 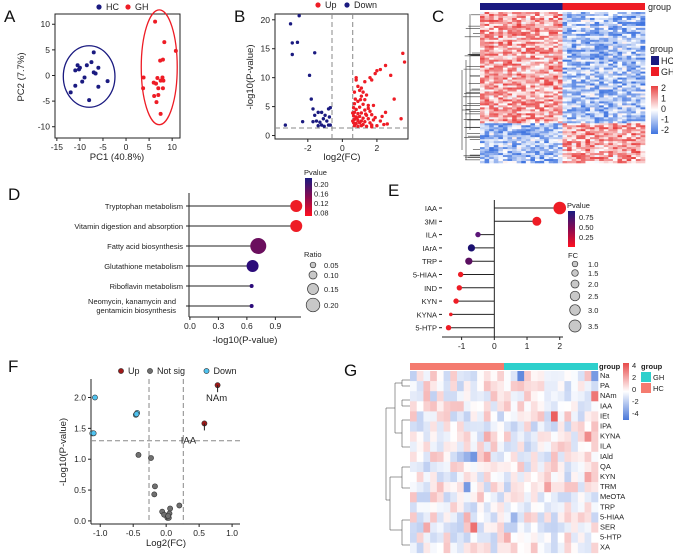 What do you see at coordinates (608, 486) in the screenshot?
I see `row-label: TRM` at bounding box center [608, 486].